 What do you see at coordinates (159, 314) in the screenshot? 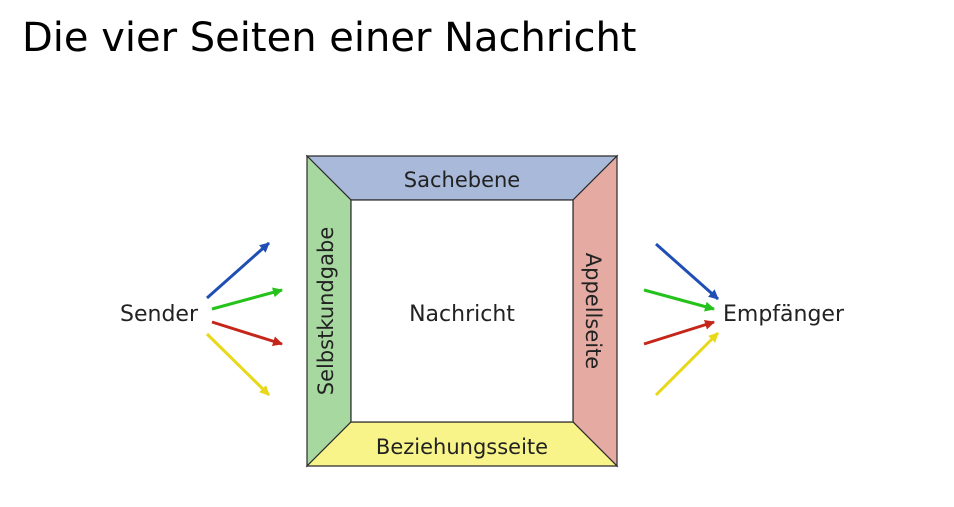
I see `sender-label: Sender` at bounding box center [159, 314].